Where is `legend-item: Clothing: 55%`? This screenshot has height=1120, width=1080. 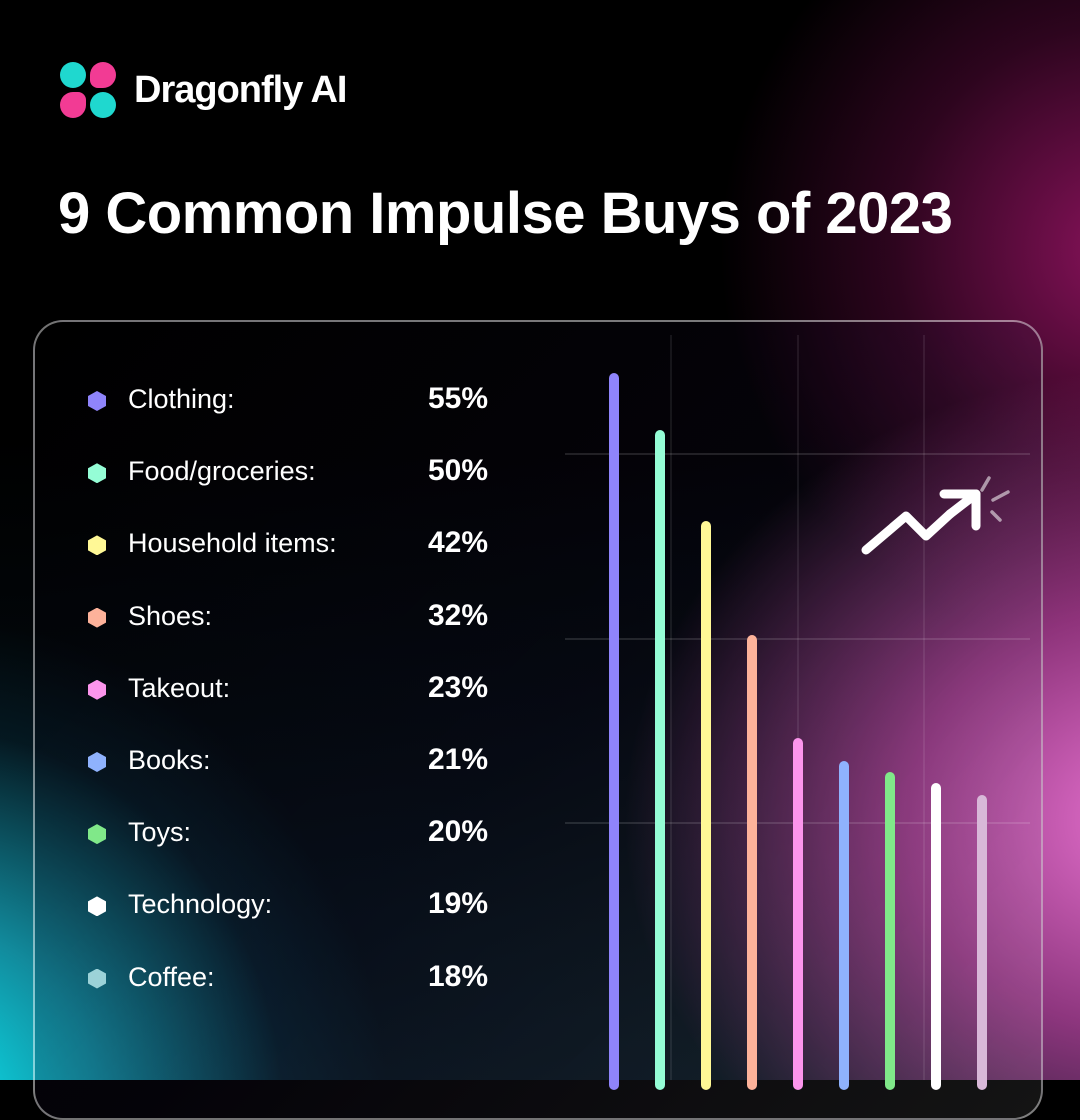
legend-item: Clothing: 55% is located at coordinates (288, 416).